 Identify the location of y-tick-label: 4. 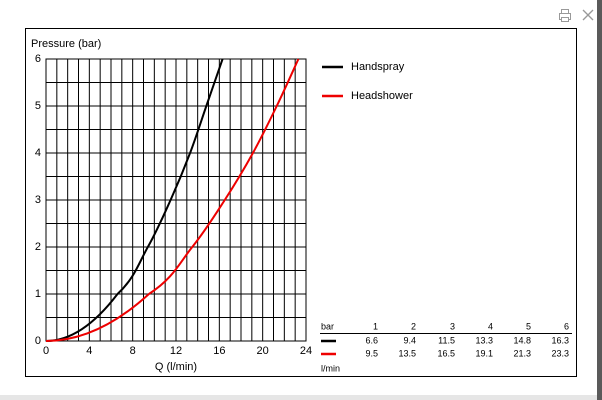
(38, 153).